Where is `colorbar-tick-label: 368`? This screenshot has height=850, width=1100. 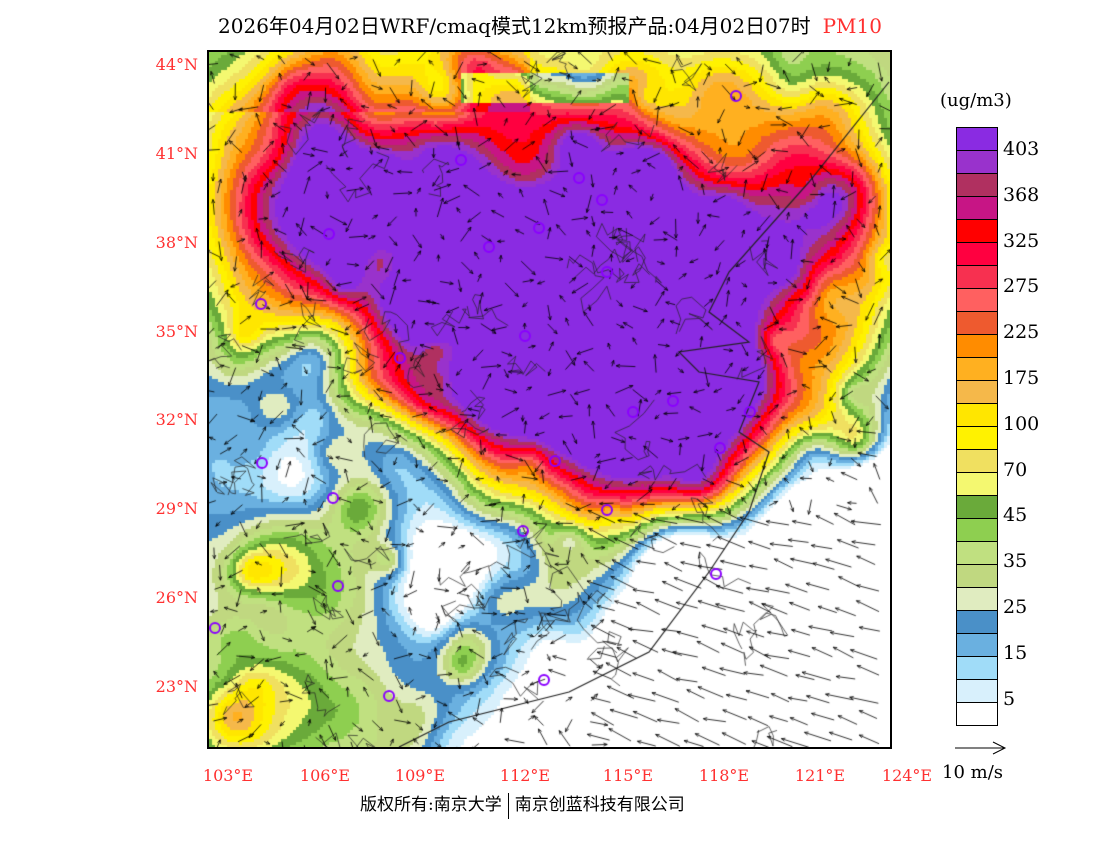 colorbar-tick-label: 368 is located at coordinates (1021, 194).